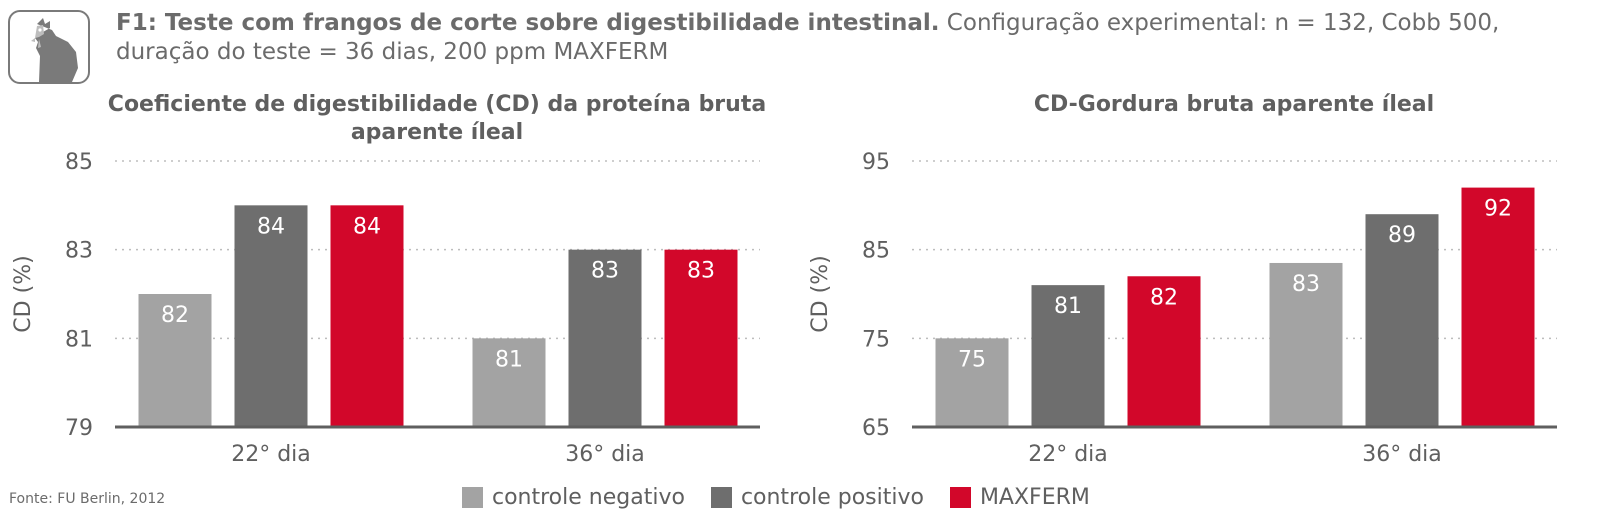  I want to click on chart-title: CD-Gordura bruta aparente íleal, so click(1234, 104).